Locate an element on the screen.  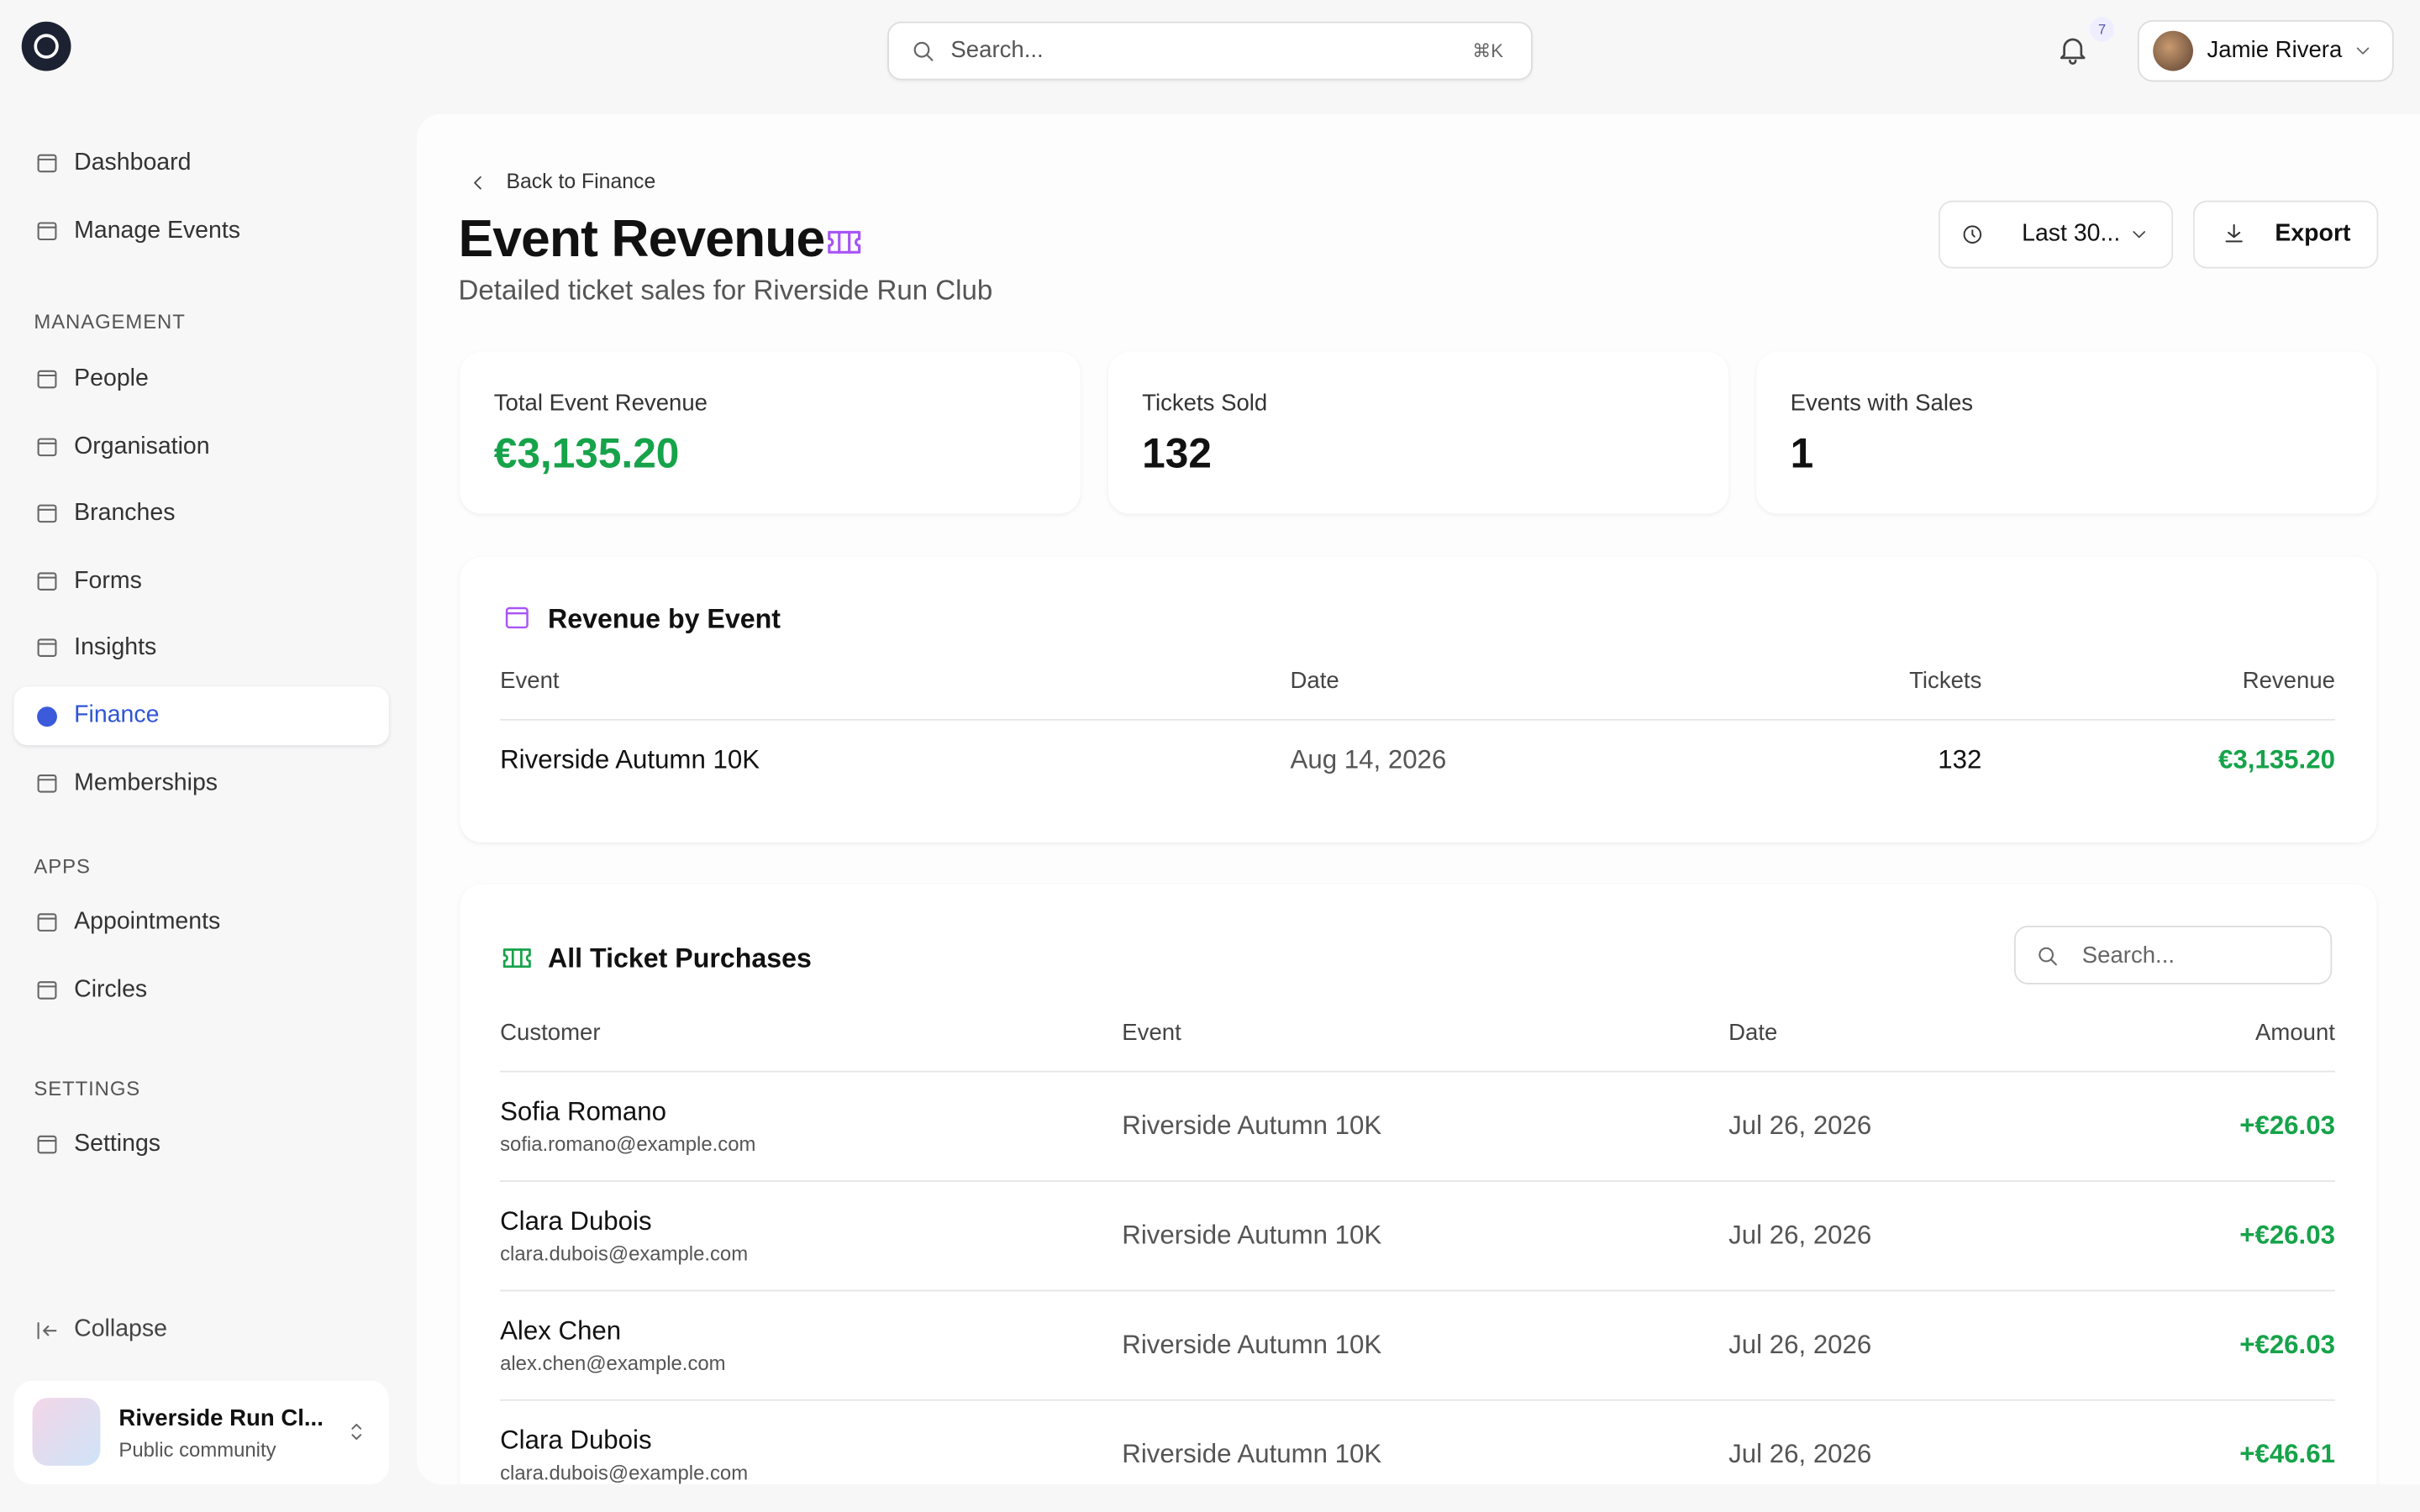
nav-item: Organisation is located at coordinates (202, 446).